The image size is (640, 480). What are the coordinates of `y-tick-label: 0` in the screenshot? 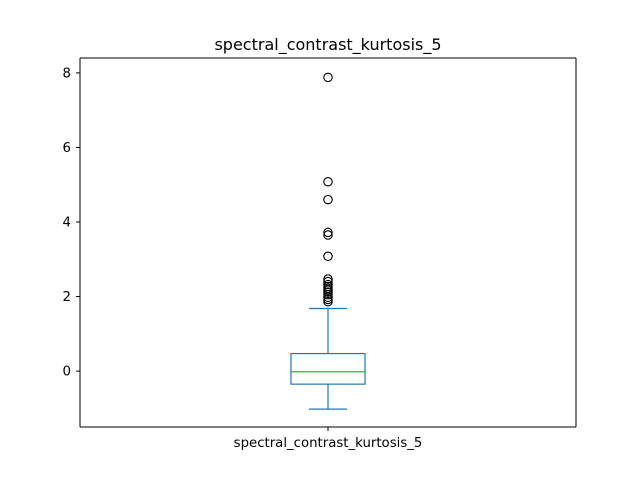 It's located at (67, 372).